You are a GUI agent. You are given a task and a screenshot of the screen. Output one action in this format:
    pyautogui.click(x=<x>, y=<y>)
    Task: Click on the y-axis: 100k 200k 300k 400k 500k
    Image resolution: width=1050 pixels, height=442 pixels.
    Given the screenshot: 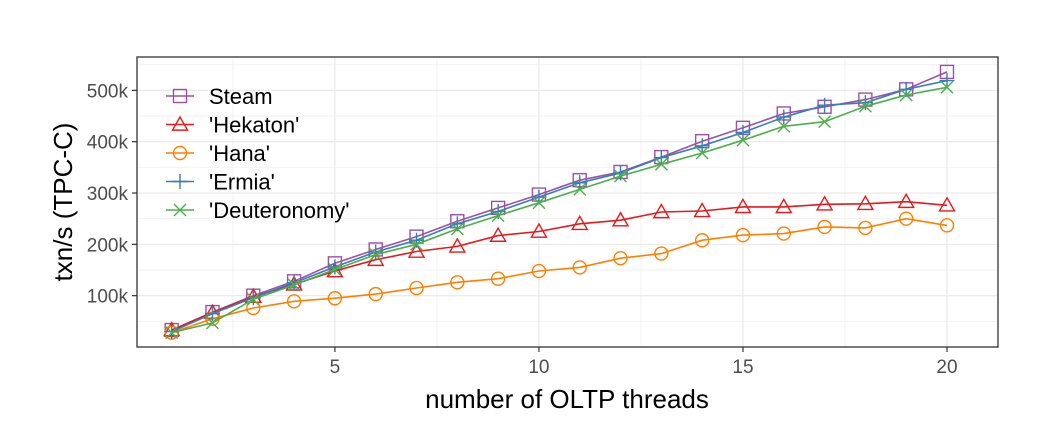 What is the action you would take?
    pyautogui.click(x=112, y=194)
    